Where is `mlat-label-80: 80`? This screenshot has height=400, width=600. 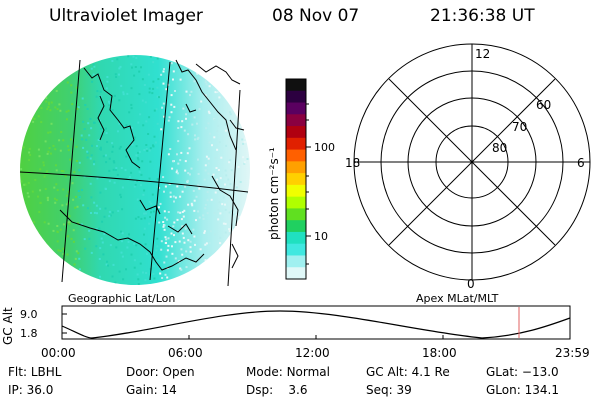 mlat-label-80: 80 is located at coordinates (500, 148).